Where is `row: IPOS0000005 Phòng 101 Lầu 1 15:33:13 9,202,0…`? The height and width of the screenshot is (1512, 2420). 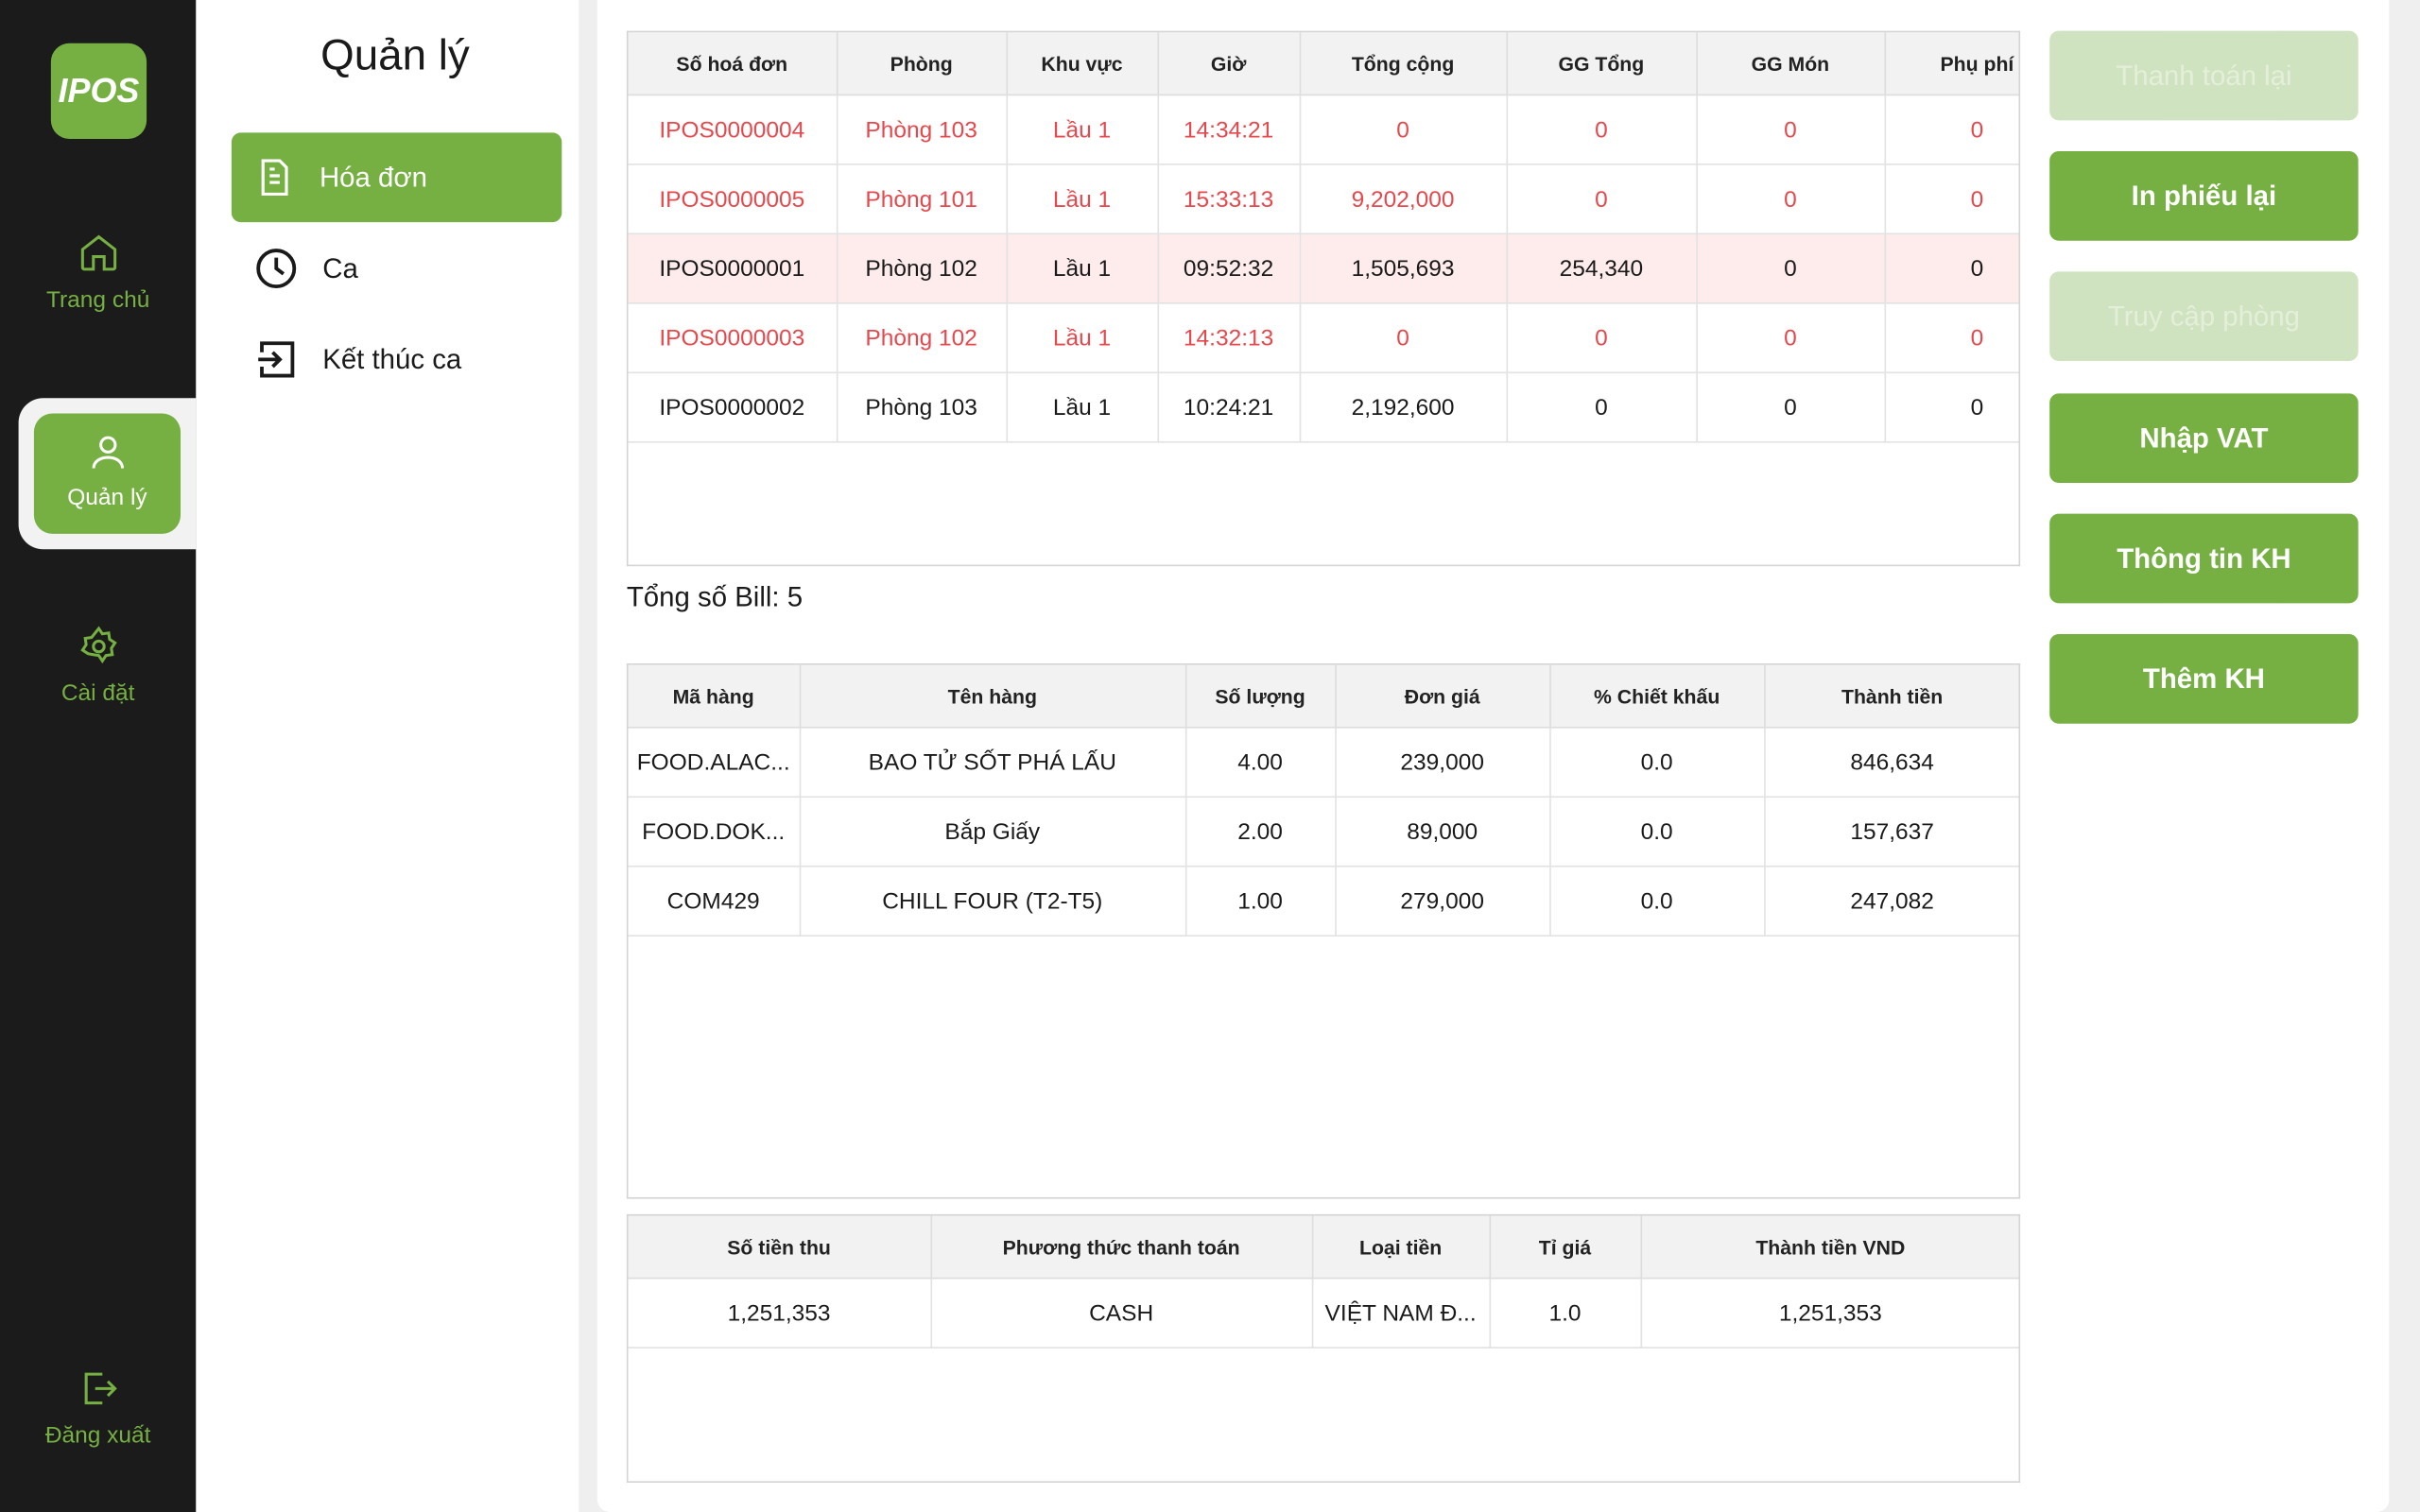 row: IPOS0000005 Phòng 101 Lầu 1 15:33:13 9,202,0… is located at coordinates (1324, 199).